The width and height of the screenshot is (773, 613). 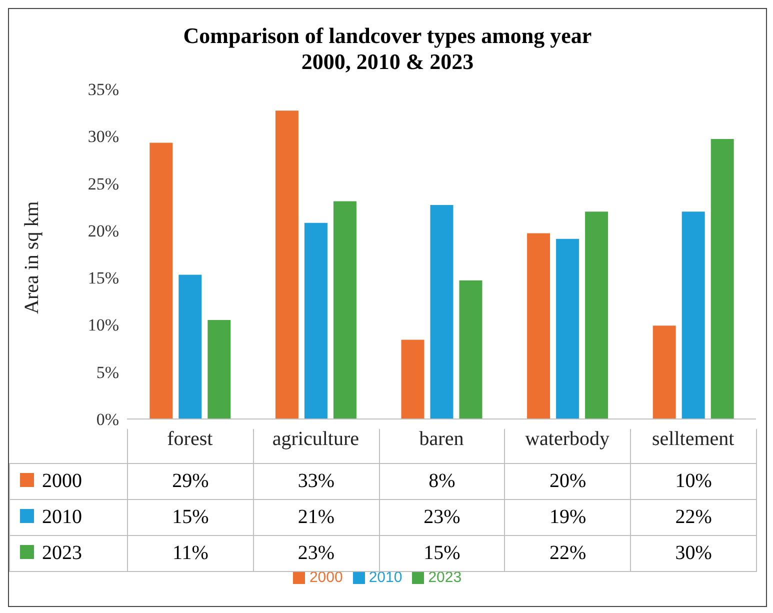 I want to click on y-tick-label: 5%, so click(x=107, y=372).